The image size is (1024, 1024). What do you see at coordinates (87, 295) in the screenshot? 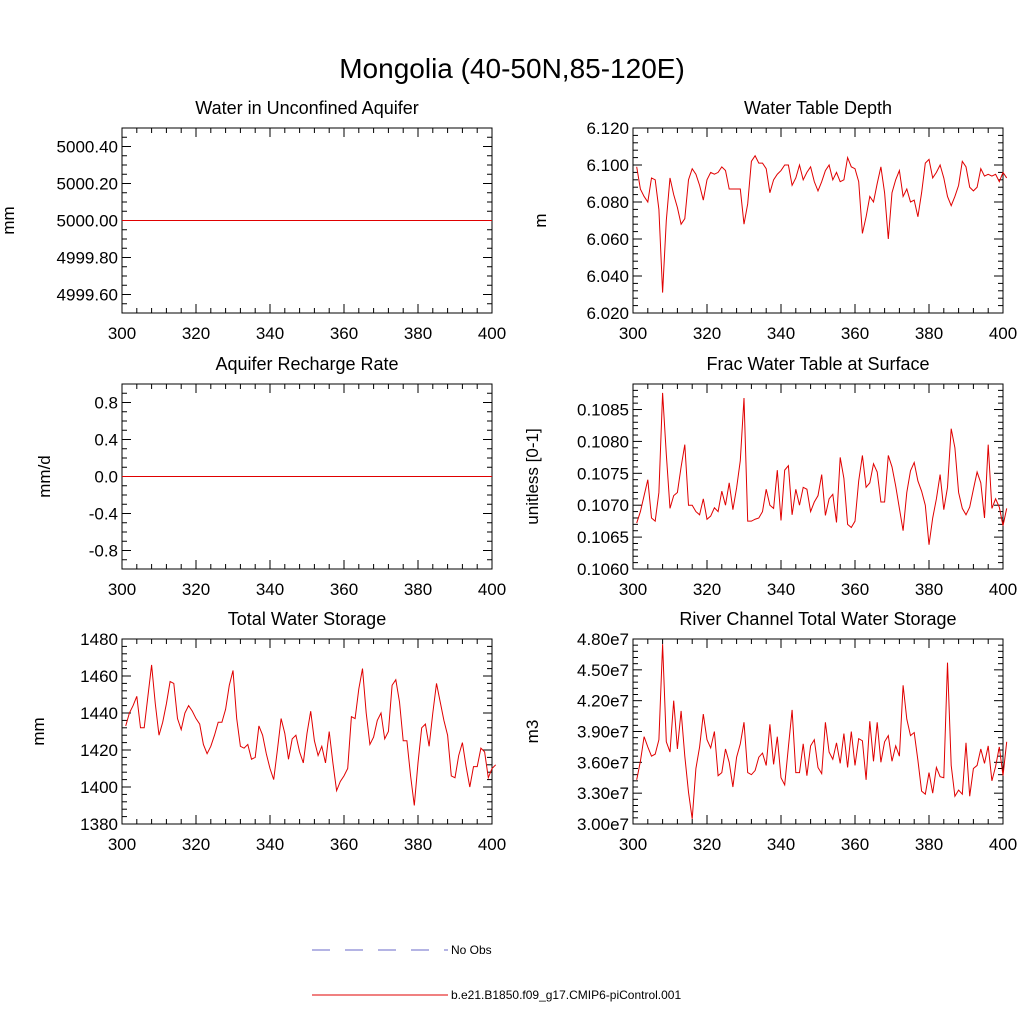
I see `y-tick-label: 4999.60` at bounding box center [87, 295].